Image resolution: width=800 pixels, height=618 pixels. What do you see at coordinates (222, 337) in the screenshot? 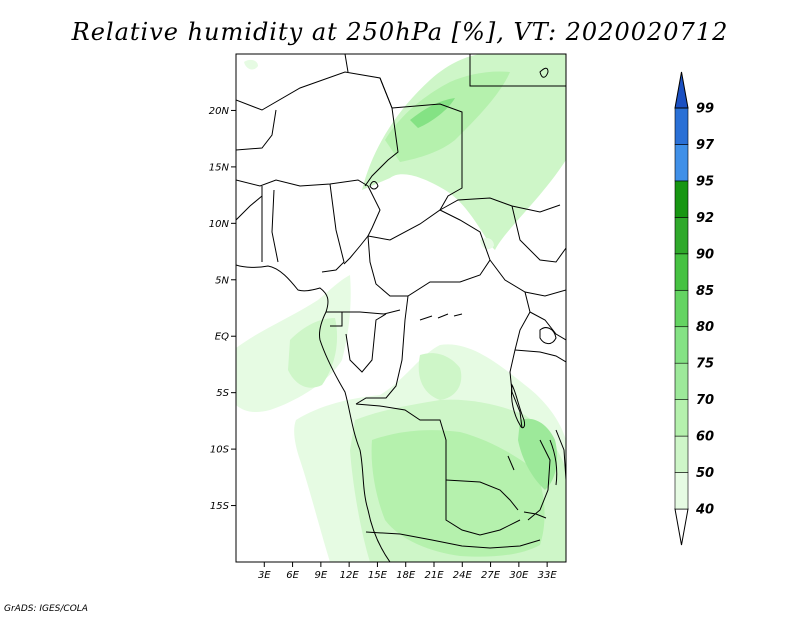
I see `lat-tick-label: EQ` at bounding box center [222, 337].